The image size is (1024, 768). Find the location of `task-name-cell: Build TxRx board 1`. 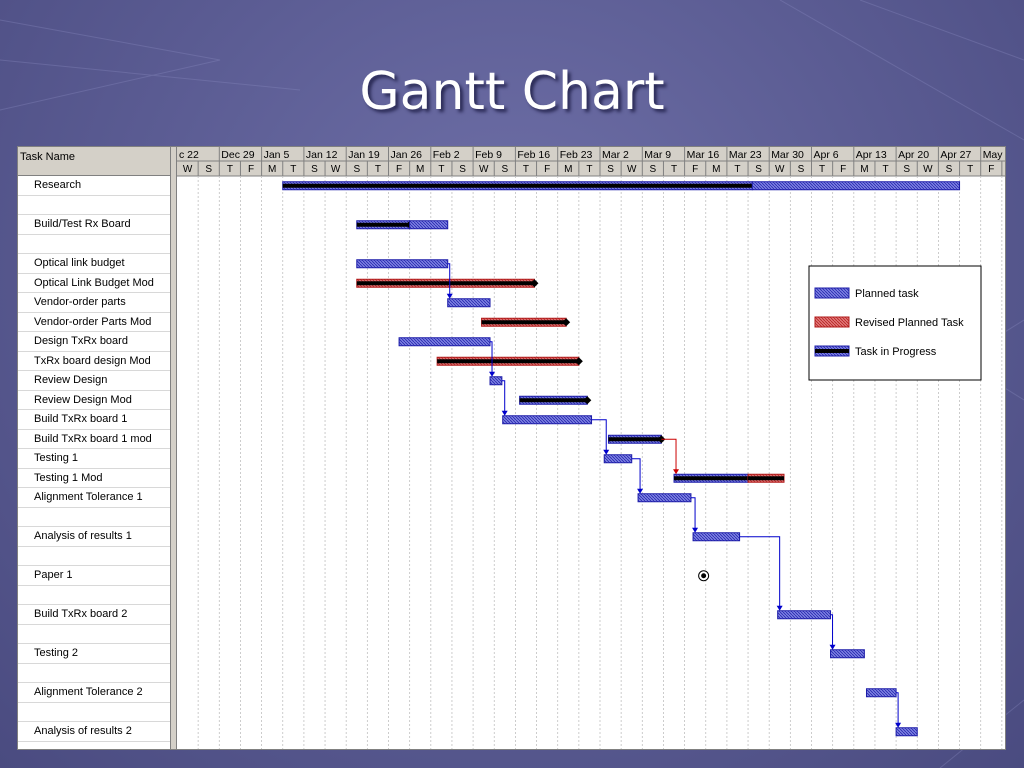

task-name-cell: Build TxRx board 1 is located at coordinates (94, 420).